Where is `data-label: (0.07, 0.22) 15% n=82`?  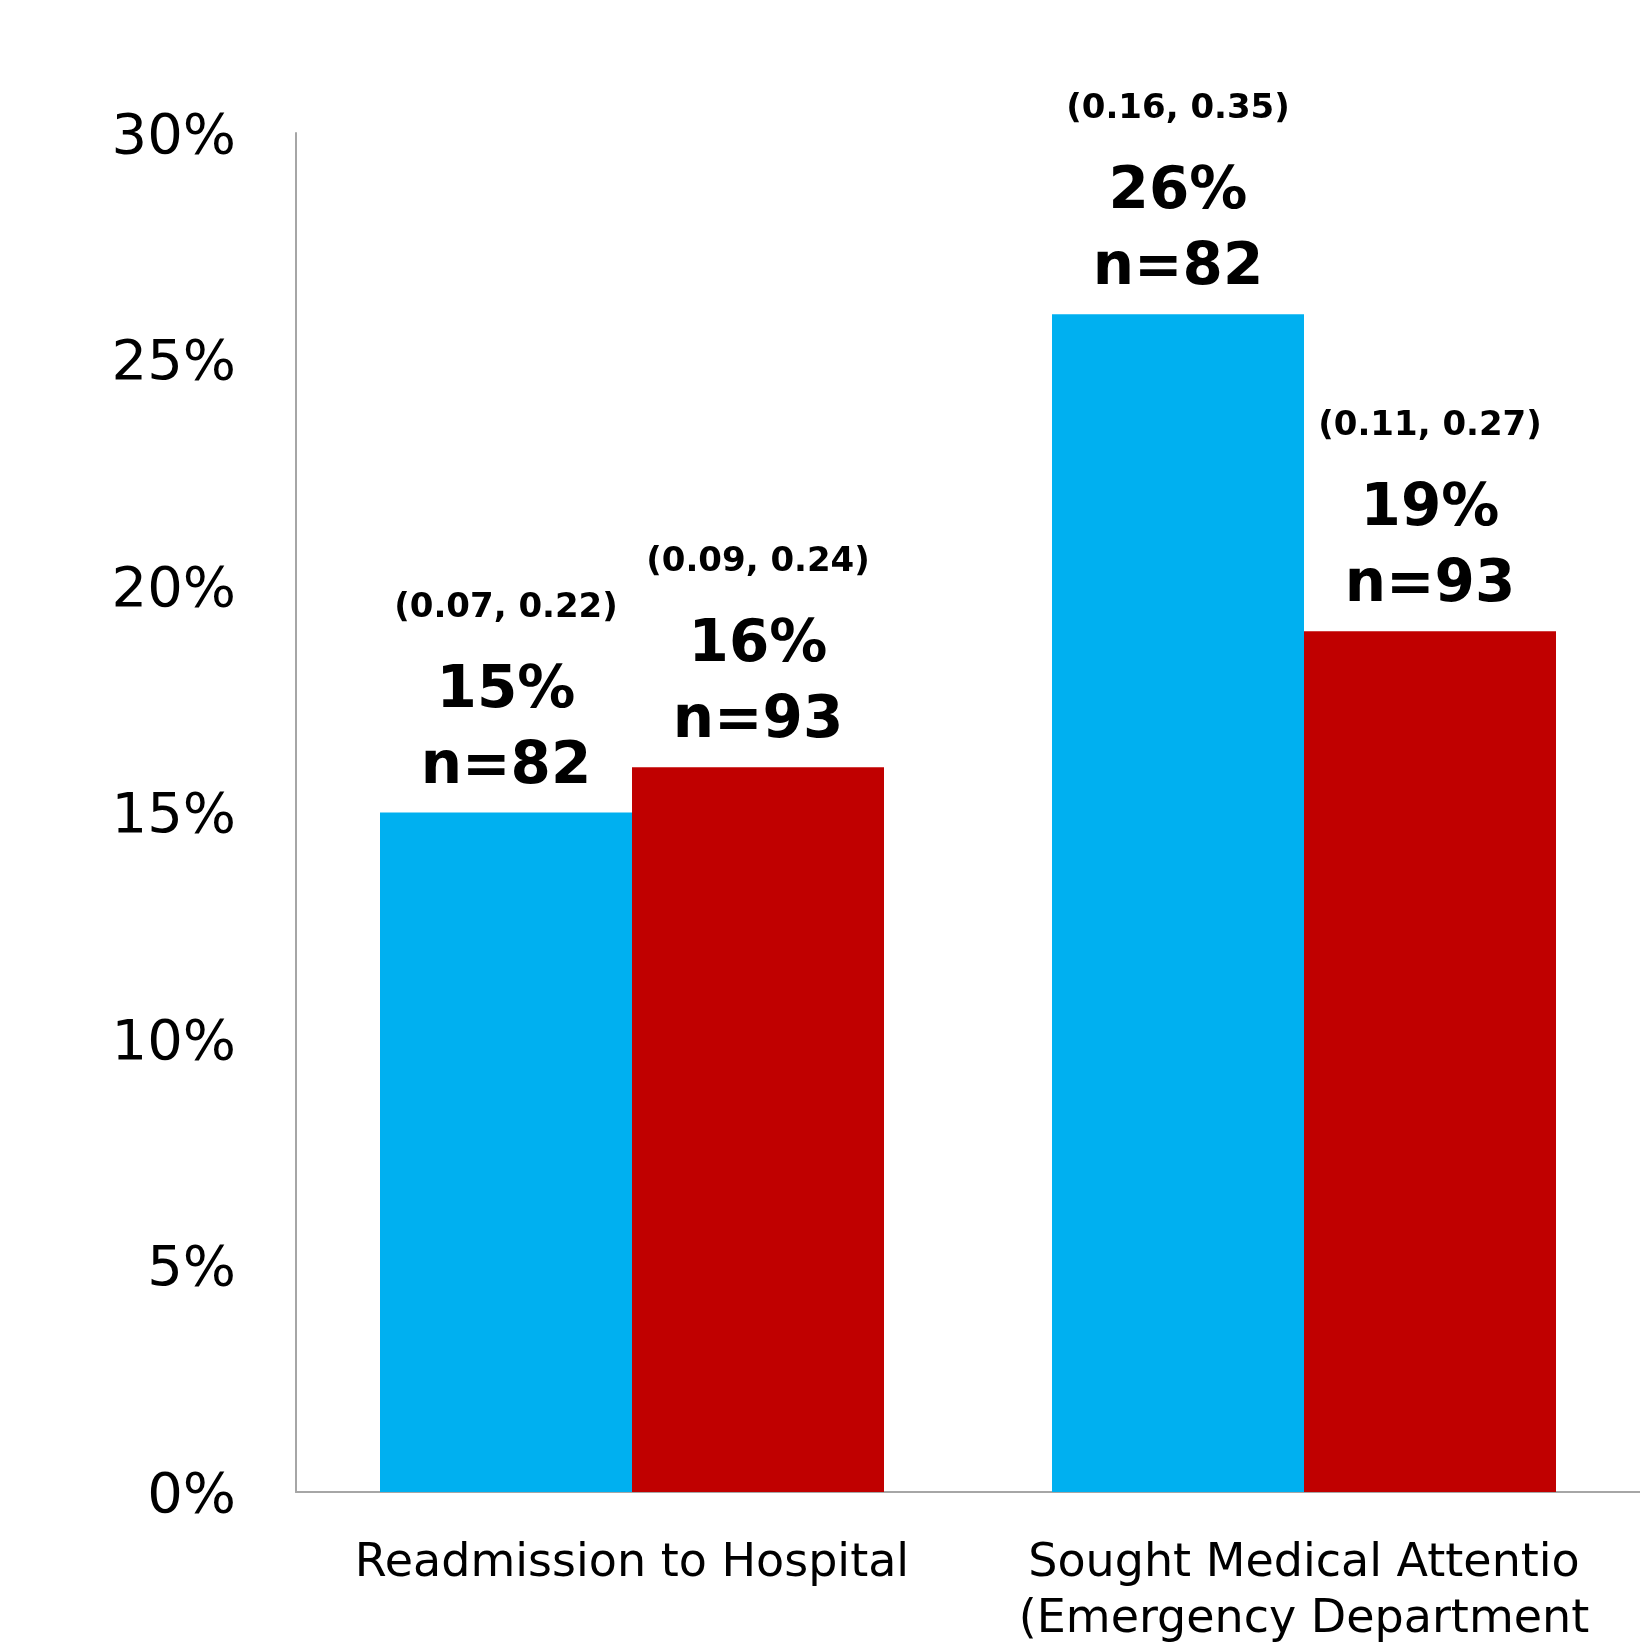
data-label: (0.07, 0.22) 15% n=82 is located at coordinates (506, 690).